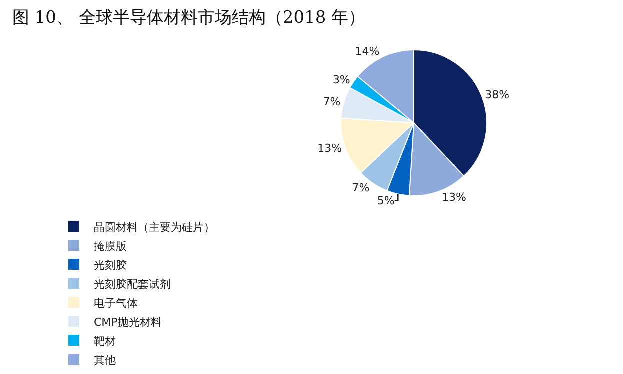 This screenshot has width=623, height=374. What do you see at coordinates (110, 246) in the screenshot?
I see `legend-label: 掩膜版` at bounding box center [110, 246].